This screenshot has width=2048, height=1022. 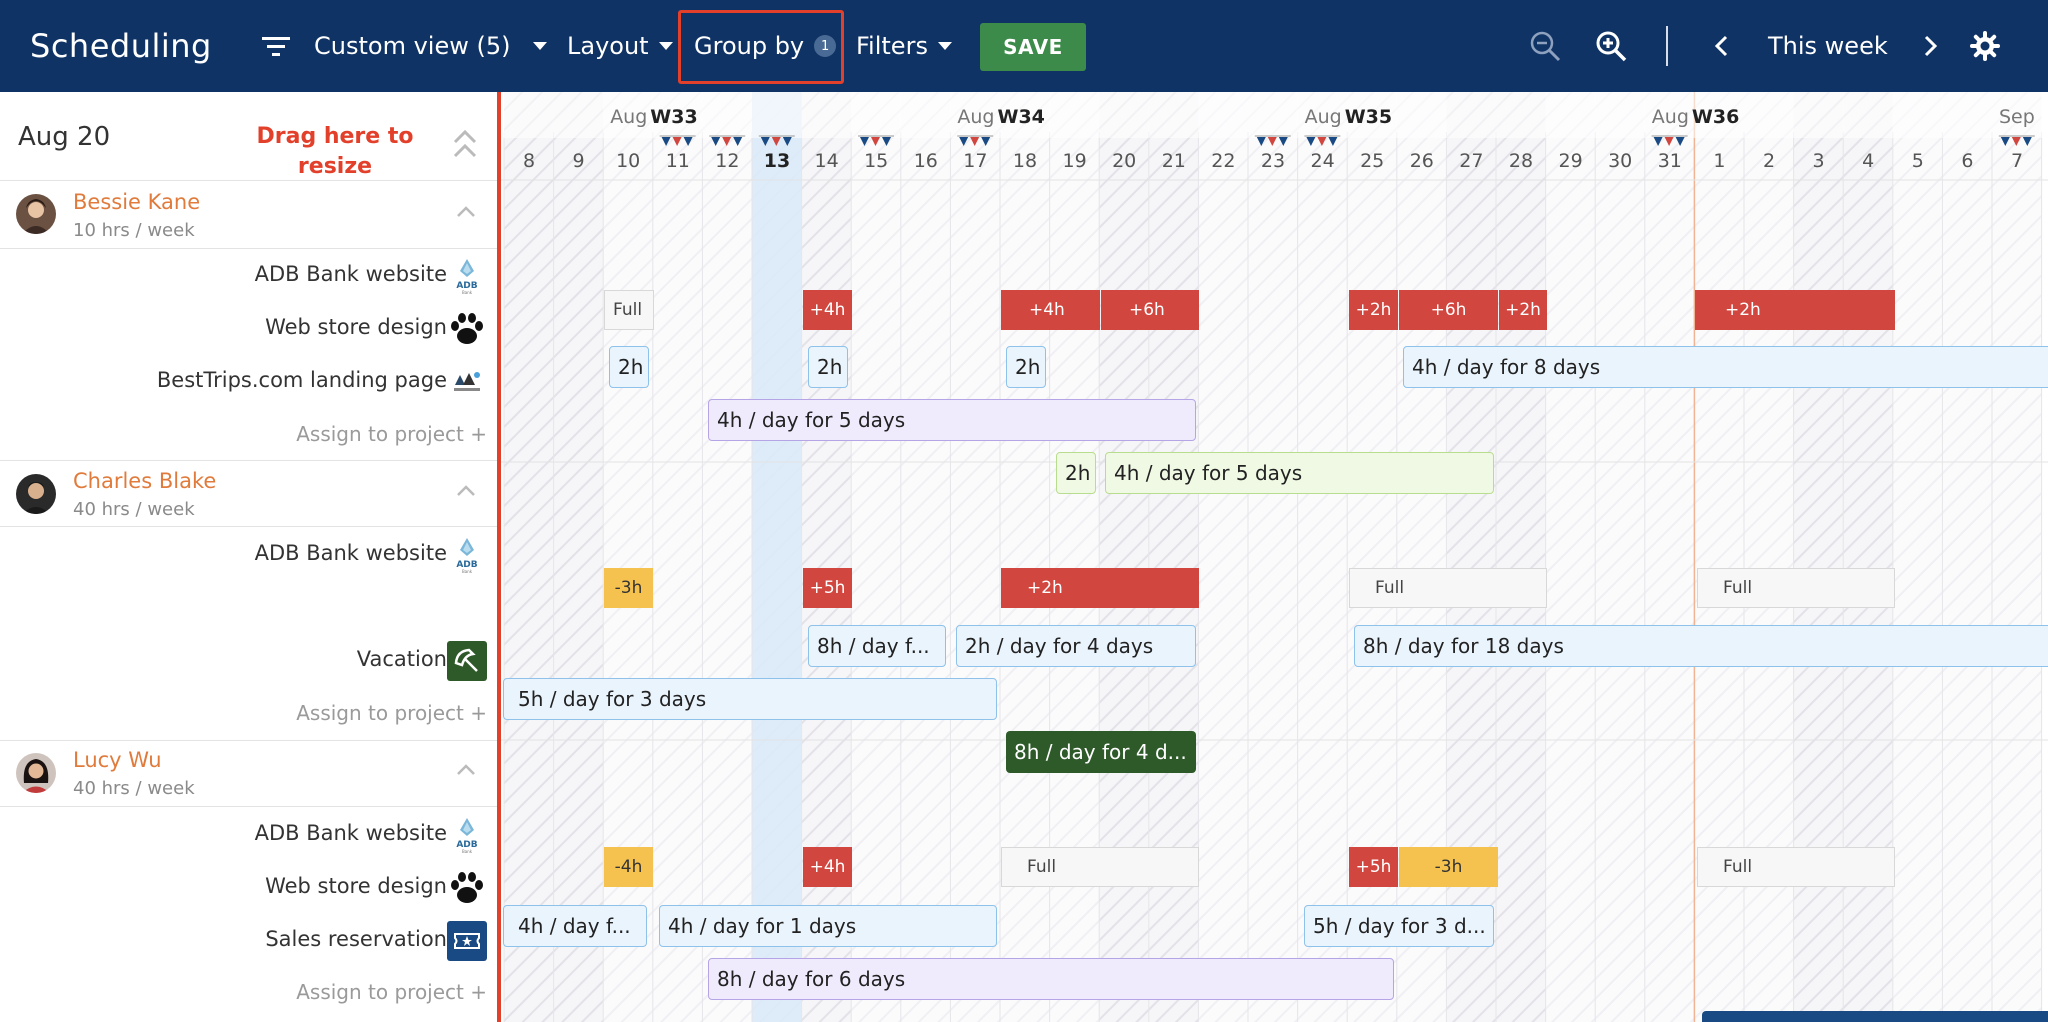 I want to click on person-name-bessie-kane: Bessie Kane, so click(x=137, y=202).